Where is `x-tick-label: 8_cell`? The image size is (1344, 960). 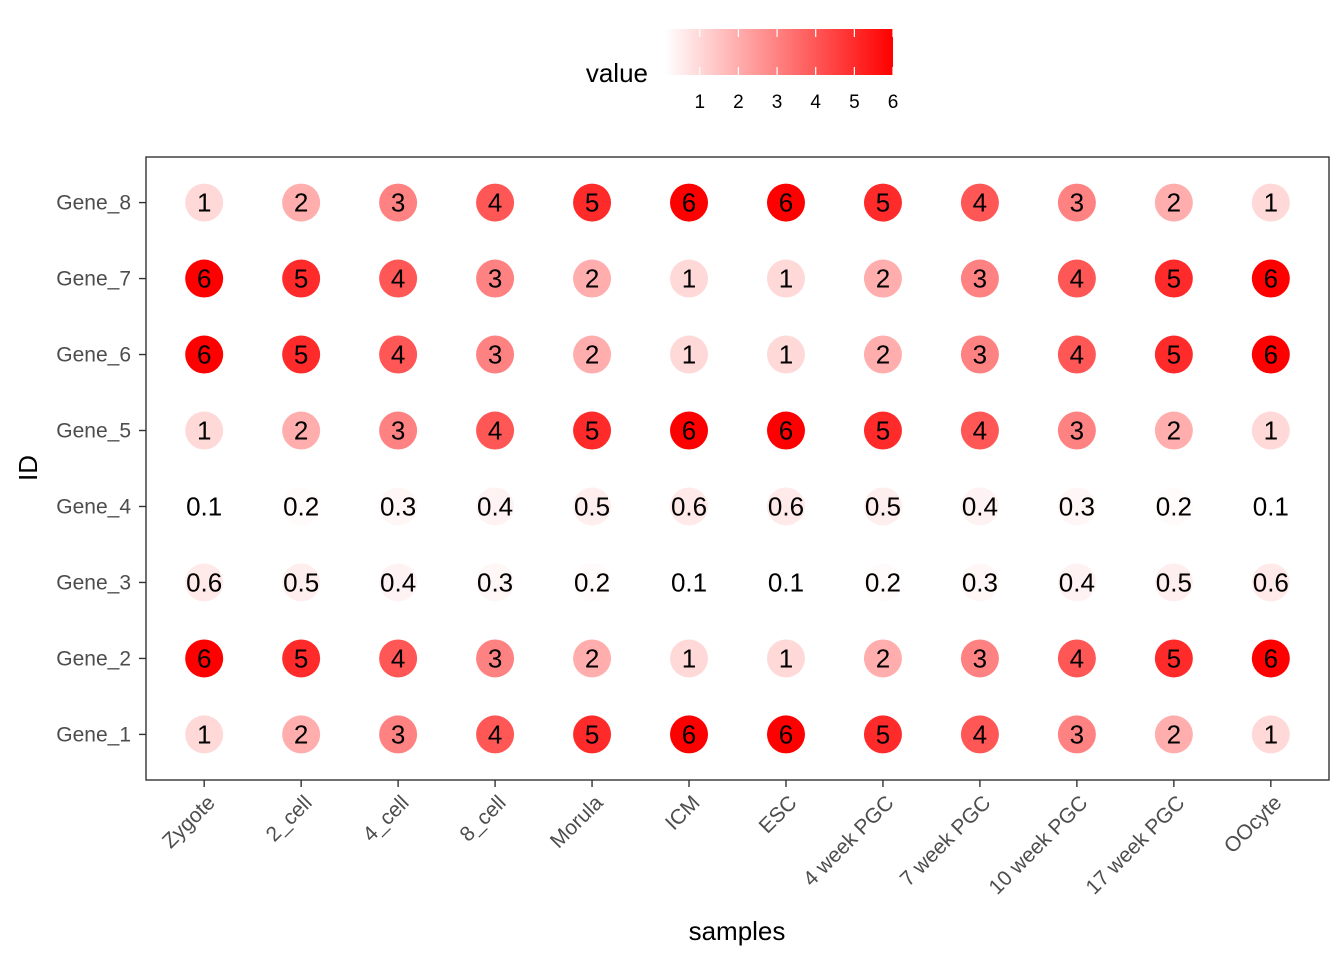
x-tick-label: 8_cell is located at coordinates (483, 818).